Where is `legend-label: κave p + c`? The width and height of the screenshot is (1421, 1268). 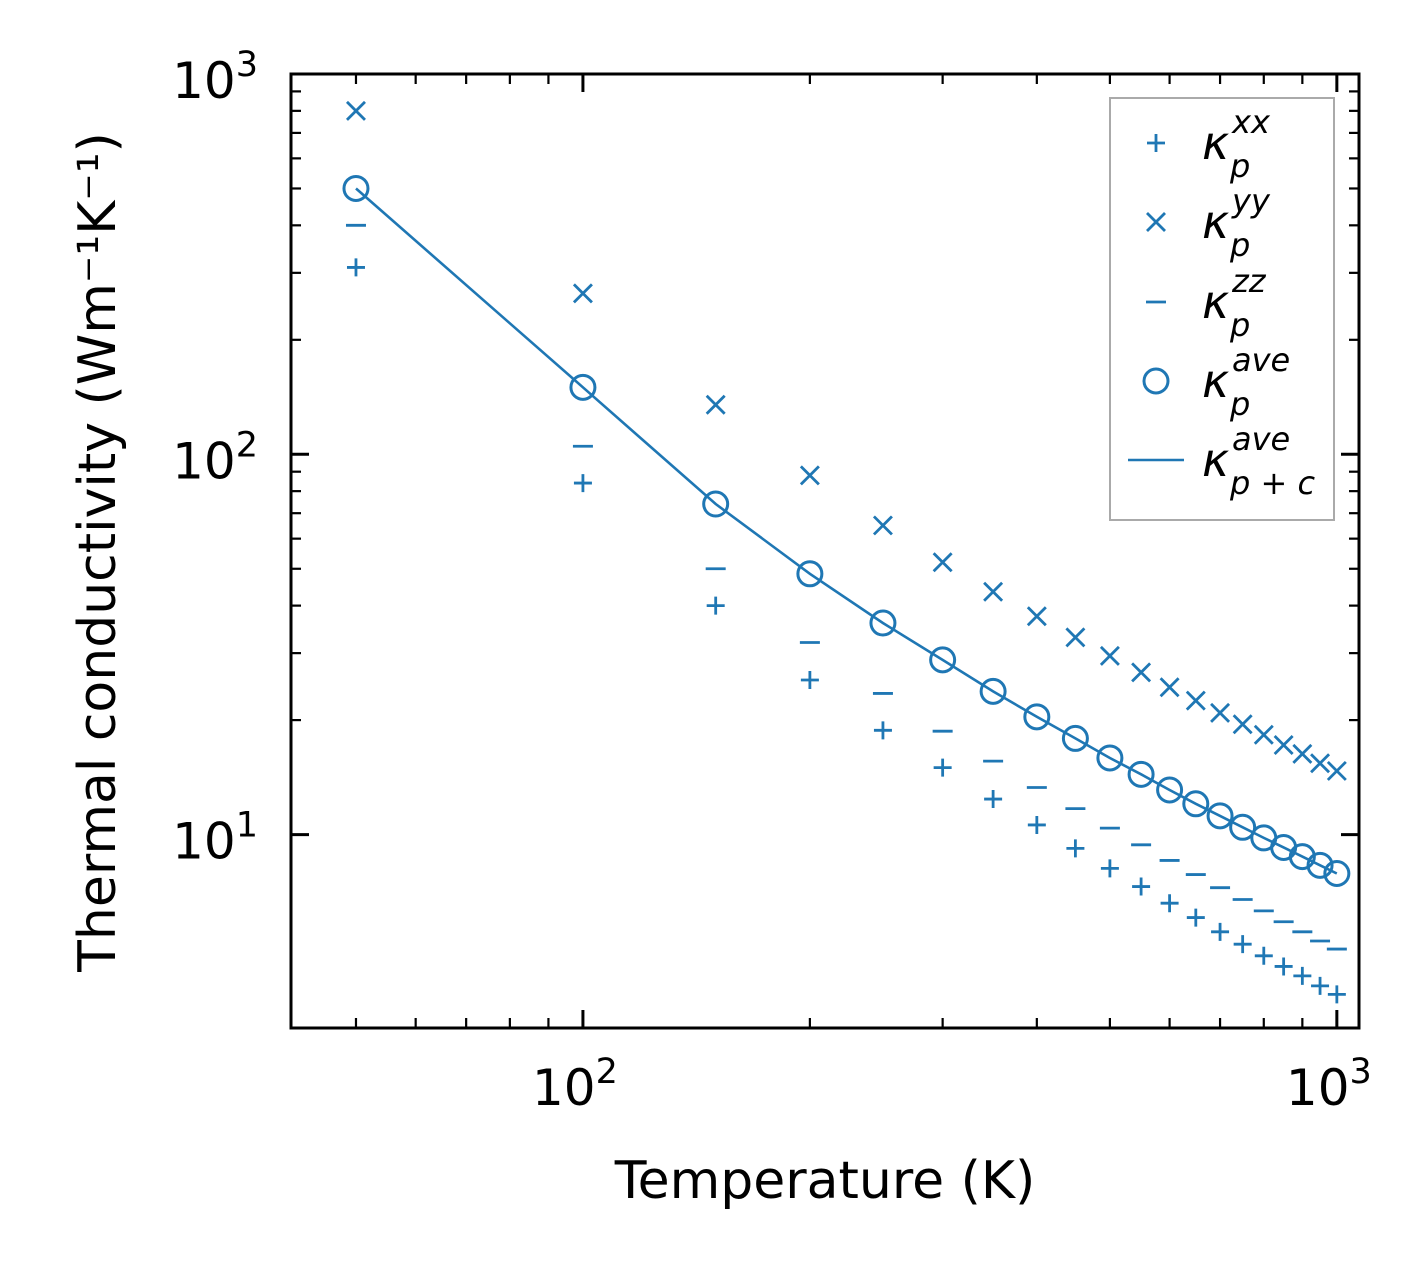 legend-label: κave p + c is located at coordinates (1258, 461).